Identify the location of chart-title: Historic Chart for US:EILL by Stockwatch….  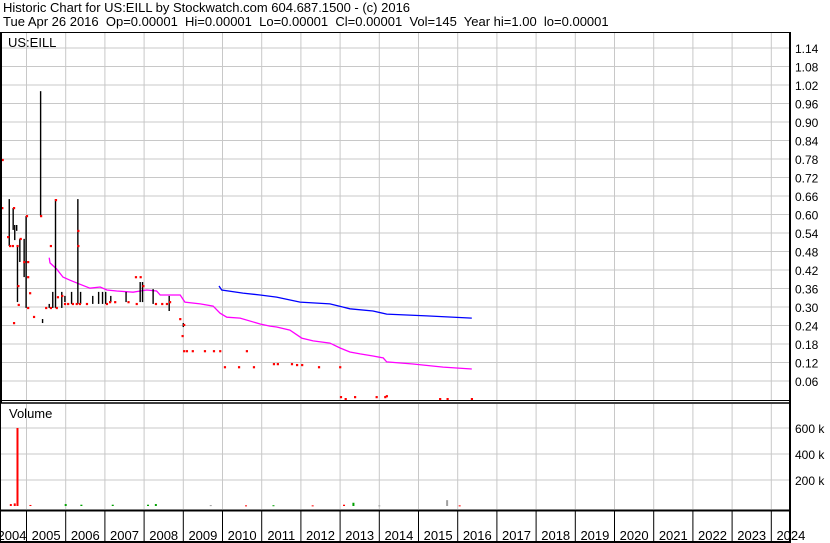
(207, 7).